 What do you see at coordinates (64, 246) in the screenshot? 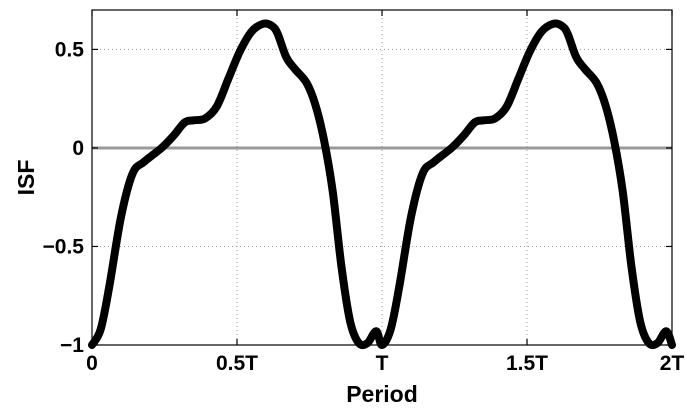
I see `y-tick-label: −0.5` at bounding box center [64, 246].